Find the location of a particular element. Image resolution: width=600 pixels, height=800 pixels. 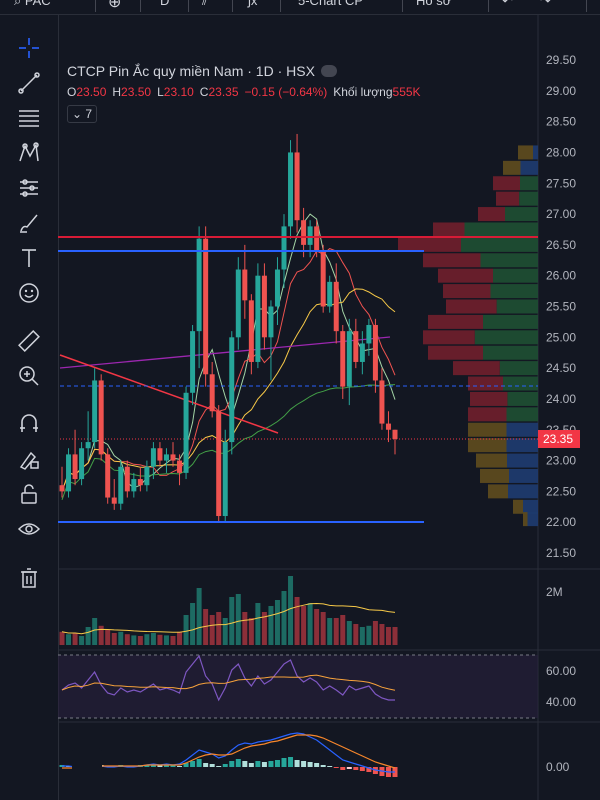

interval-button: D is located at coordinates (165, 4).